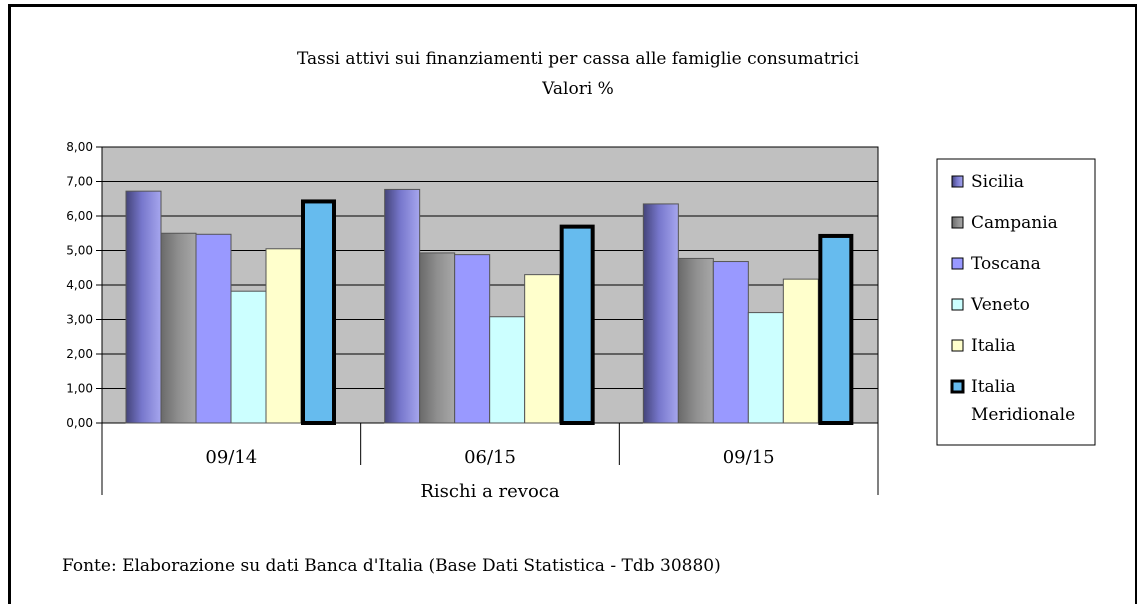 This screenshot has width=1141, height=604. I want to click on legend-label: Campania, so click(1014, 223).